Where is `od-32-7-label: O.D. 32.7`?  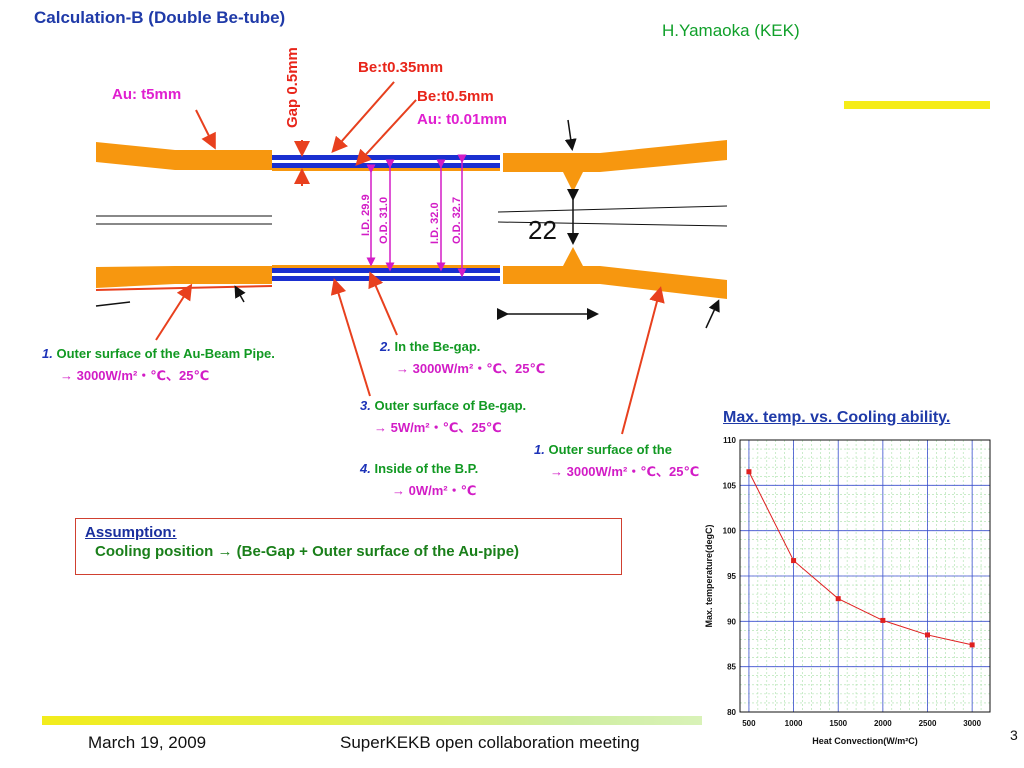
od-32-7-label: O.D. 32.7 is located at coordinates (457, 220).